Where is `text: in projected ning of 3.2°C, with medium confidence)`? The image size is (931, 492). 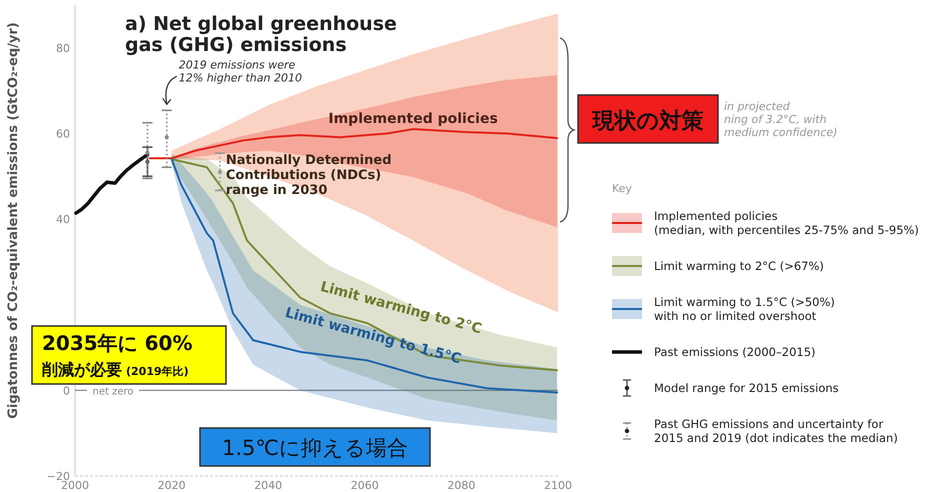 text: in projected ning of 3.2°C, with medium confidence) is located at coordinates (781, 119).